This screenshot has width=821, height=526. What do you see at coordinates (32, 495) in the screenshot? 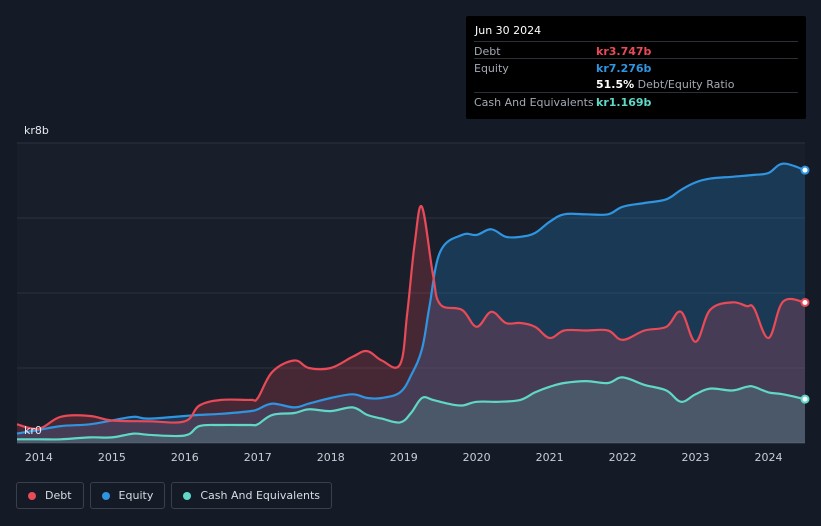
I see `debt-dot-icon` at bounding box center [32, 495].